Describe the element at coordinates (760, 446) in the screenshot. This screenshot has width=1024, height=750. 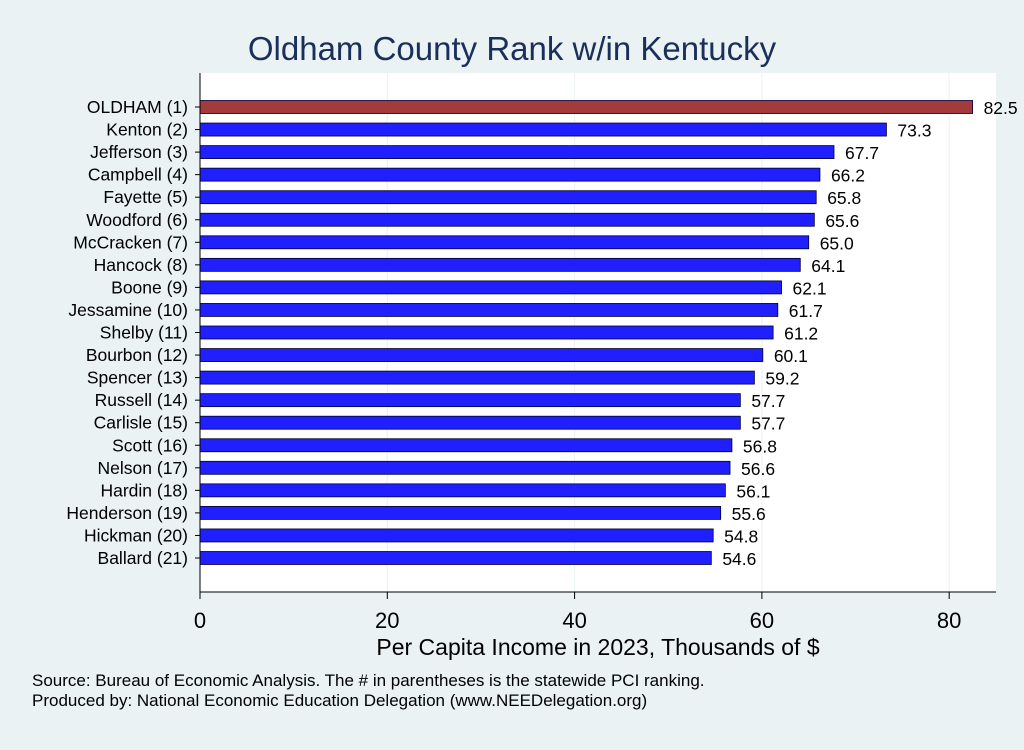
I see `value-label: 56.8` at that location.